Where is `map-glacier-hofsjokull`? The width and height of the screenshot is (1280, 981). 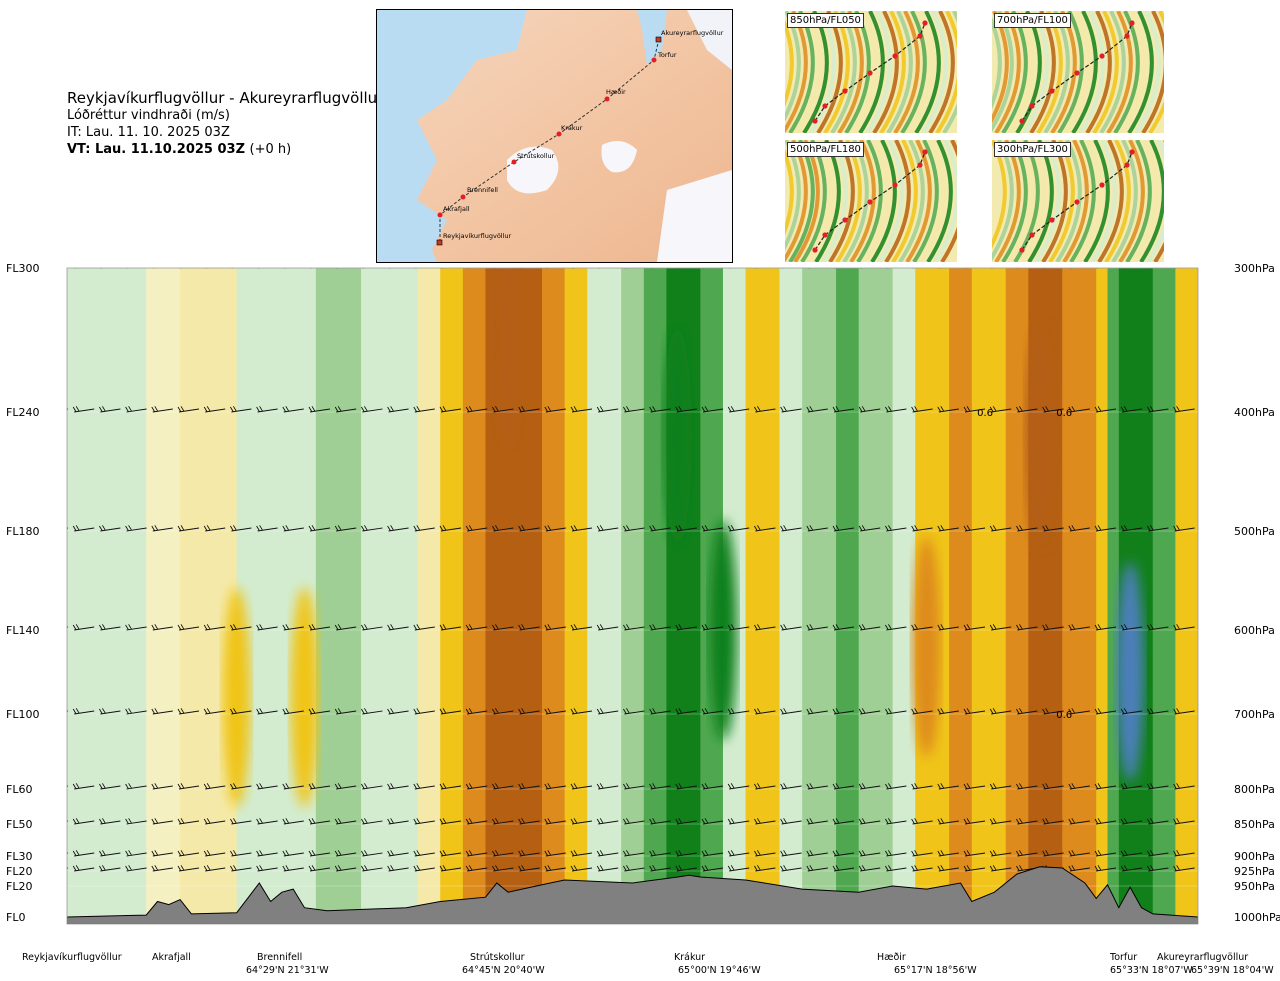
map-glacier-hofsjokull is located at coordinates (619, 157).